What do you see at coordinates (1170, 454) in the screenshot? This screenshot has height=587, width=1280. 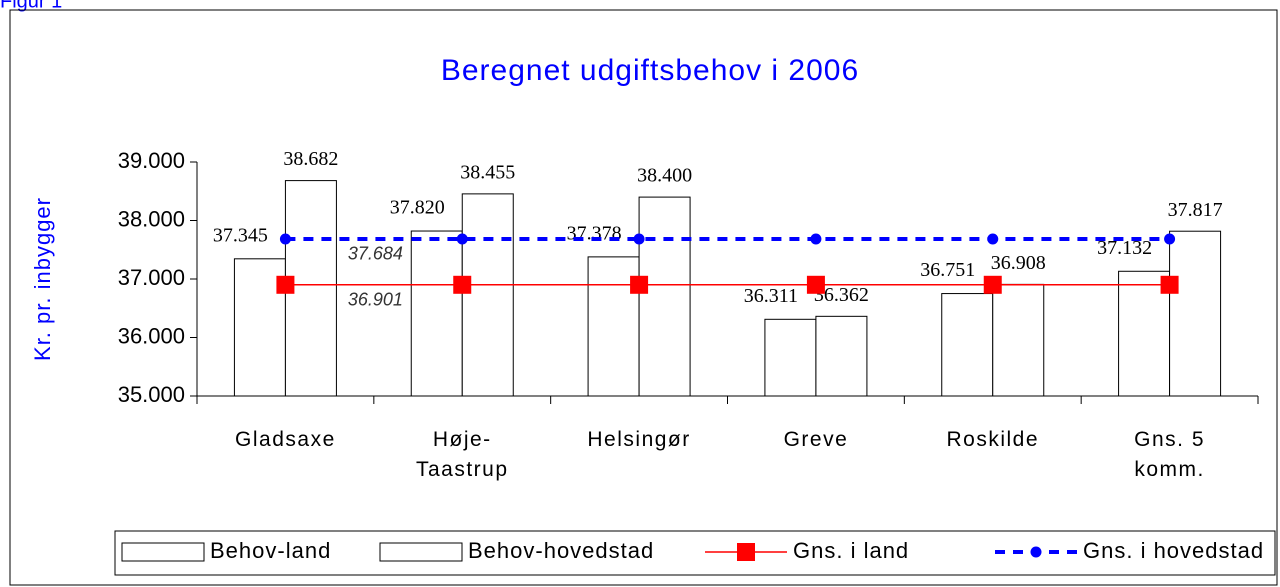 I see `x-tick-label: Gns. 5 komm.` at bounding box center [1170, 454].